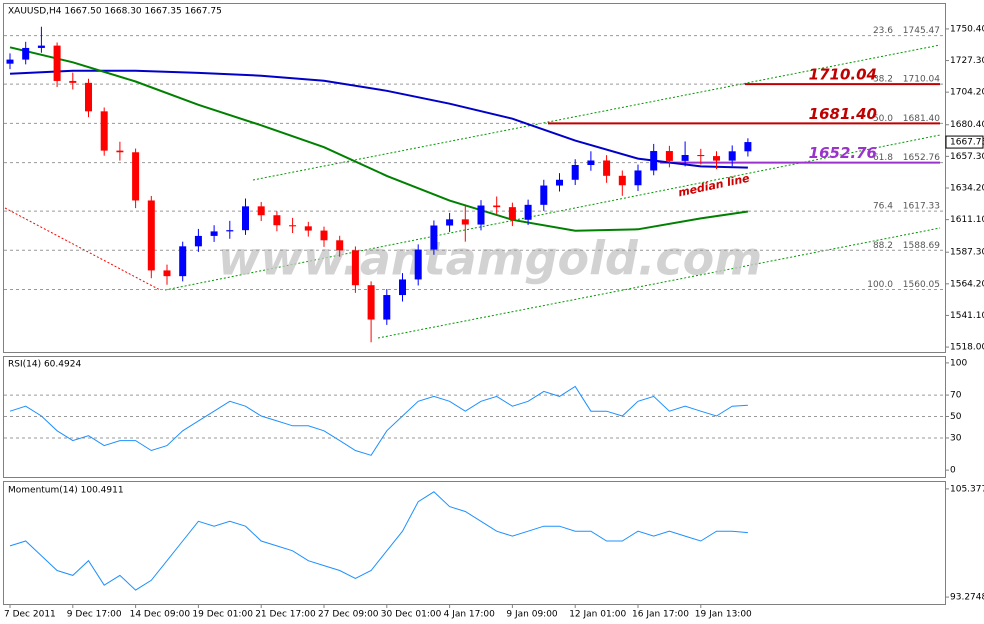 Image resolution: width=984 pixels, height=624 pixels. Describe the element at coordinates (967, 143) in the screenshot. I see `current-price-label: 1667.75` at that location.